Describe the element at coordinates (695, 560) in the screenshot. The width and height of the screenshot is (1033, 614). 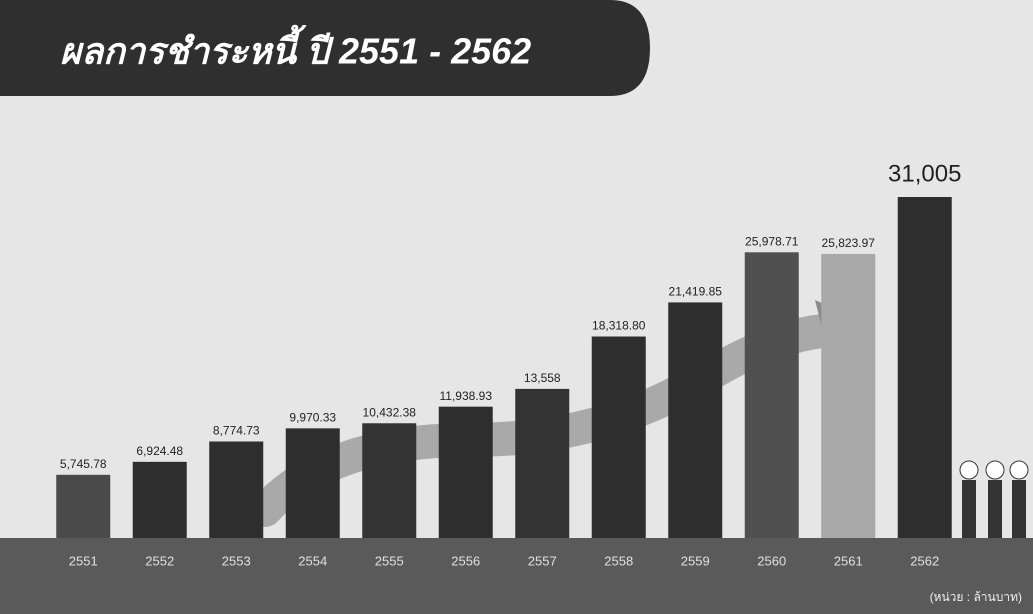
I see `x-tick-label: 2559` at that location.